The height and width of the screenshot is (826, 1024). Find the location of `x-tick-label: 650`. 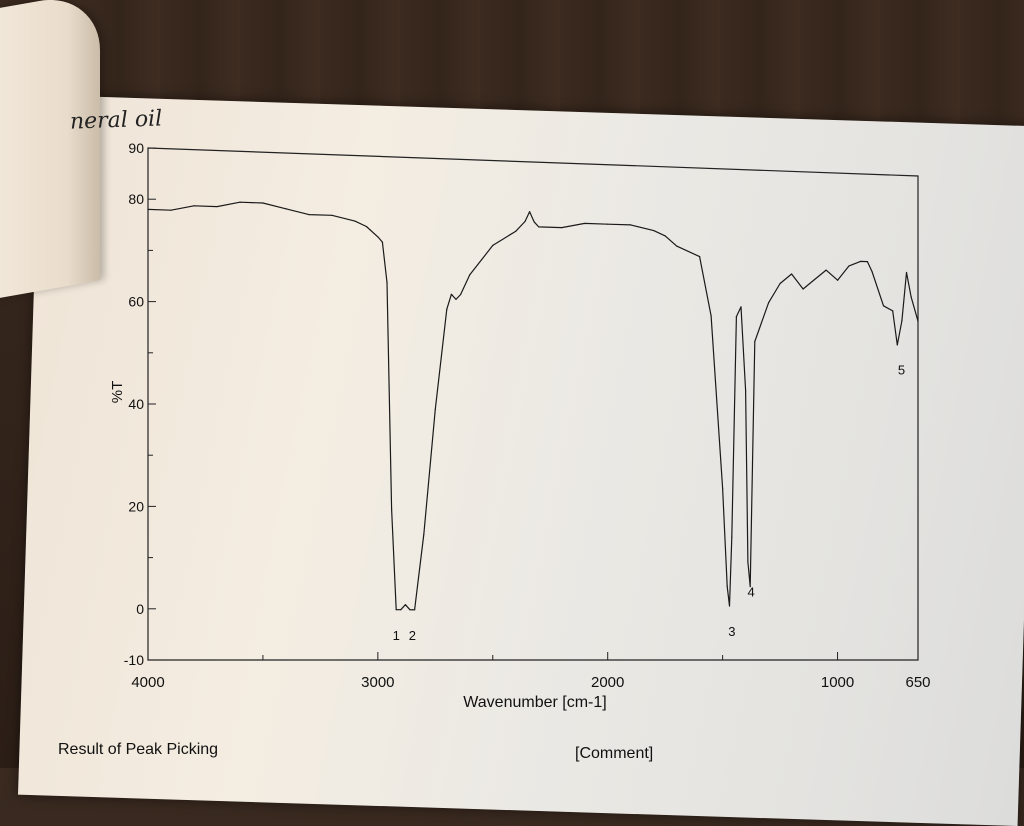

x-tick-label: 650 is located at coordinates (917, 682).